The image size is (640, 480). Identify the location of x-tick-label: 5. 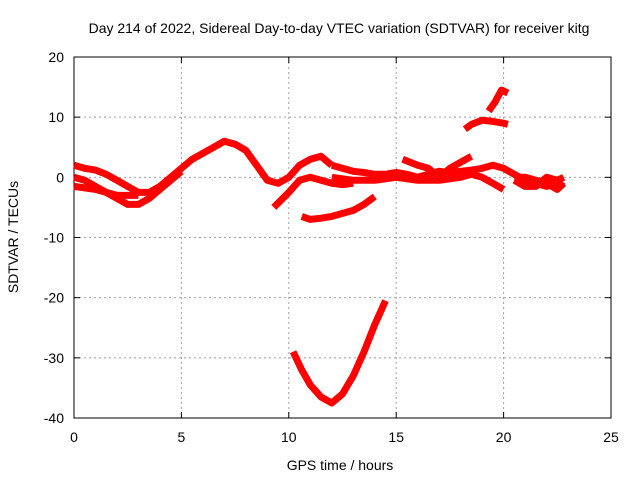
(182, 437).